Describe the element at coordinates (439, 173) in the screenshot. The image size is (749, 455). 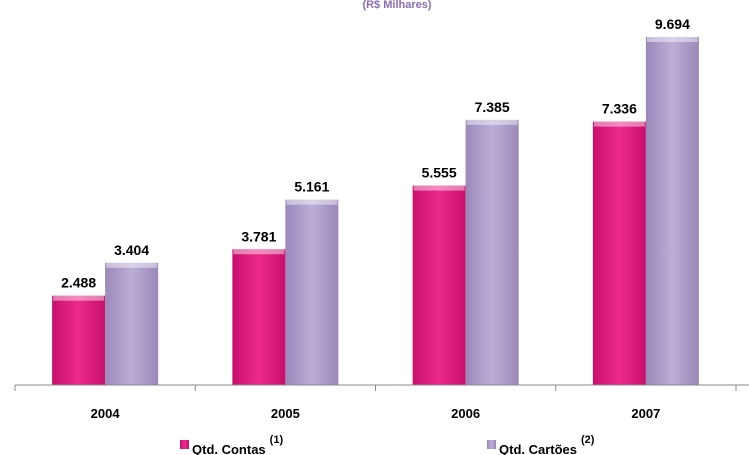
I see `value-label: 5.555` at that location.